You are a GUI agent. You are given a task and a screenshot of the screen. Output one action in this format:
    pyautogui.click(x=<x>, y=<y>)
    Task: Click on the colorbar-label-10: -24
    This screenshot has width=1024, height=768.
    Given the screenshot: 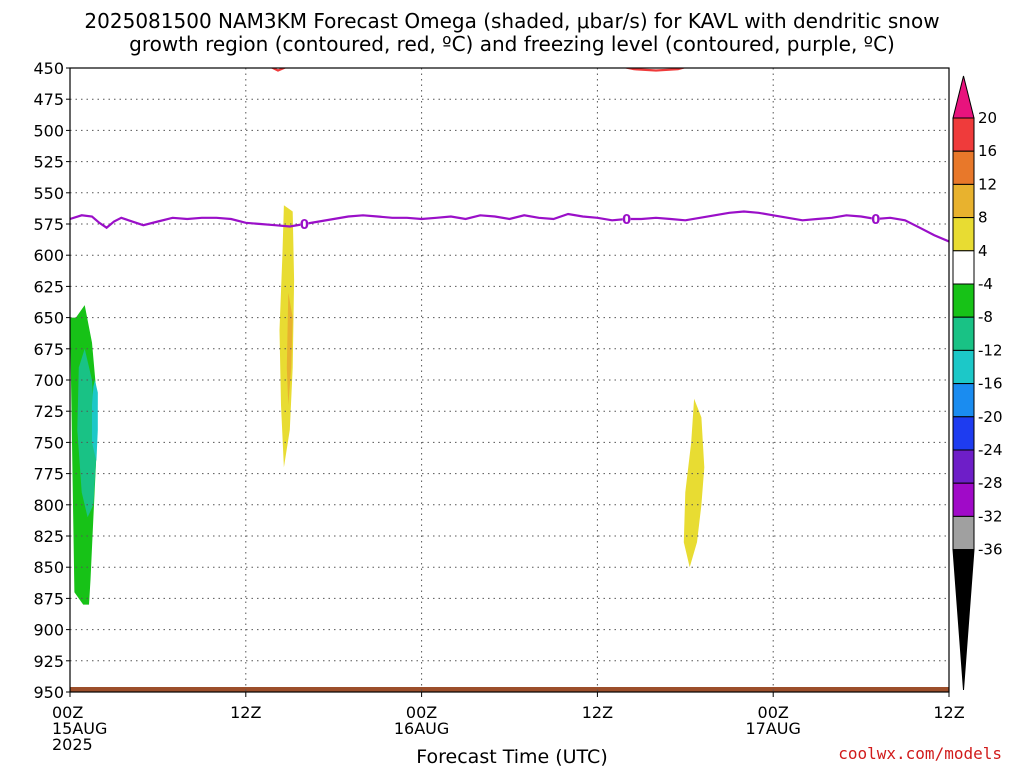 What is the action you would take?
    pyautogui.click(x=990, y=450)
    